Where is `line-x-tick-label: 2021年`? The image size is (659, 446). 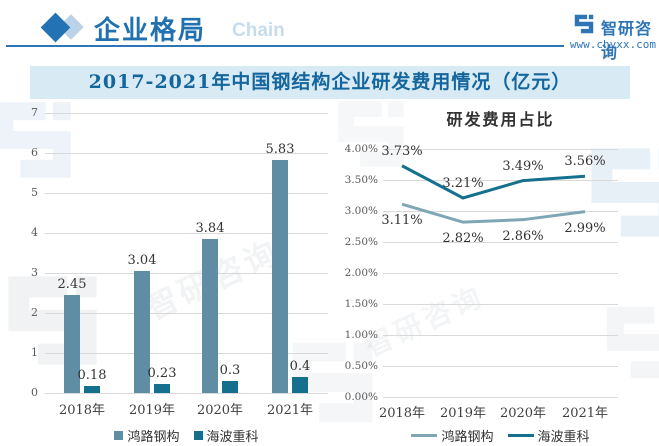 line-x-tick-label: 2021年 is located at coordinates (585, 413).